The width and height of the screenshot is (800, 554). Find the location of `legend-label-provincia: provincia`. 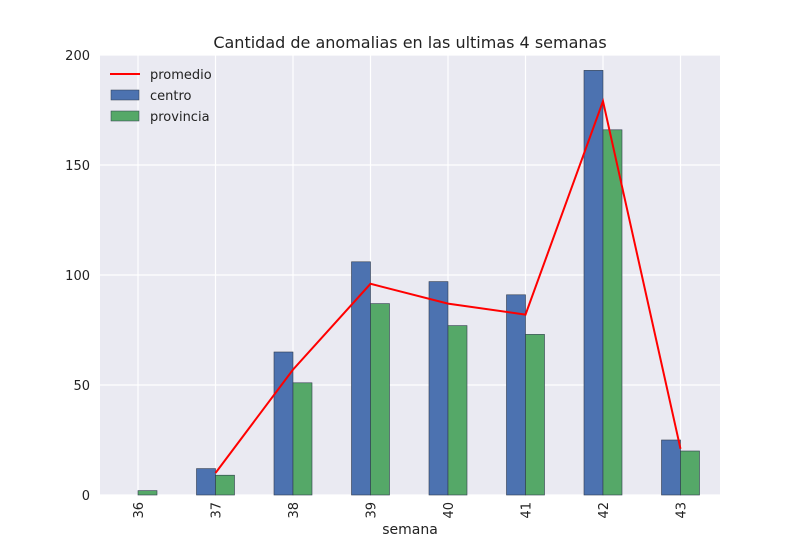

legend-label-provincia: provincia is located at coordinates (180, 117).